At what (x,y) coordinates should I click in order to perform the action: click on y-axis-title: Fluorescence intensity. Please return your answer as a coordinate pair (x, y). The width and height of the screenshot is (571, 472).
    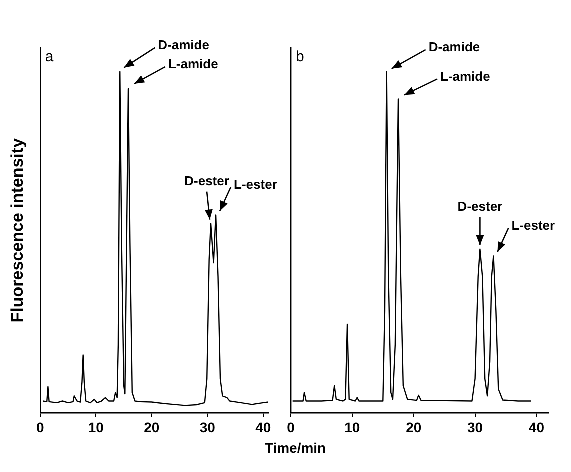
    Looking at the image, I should click on (17, 230).